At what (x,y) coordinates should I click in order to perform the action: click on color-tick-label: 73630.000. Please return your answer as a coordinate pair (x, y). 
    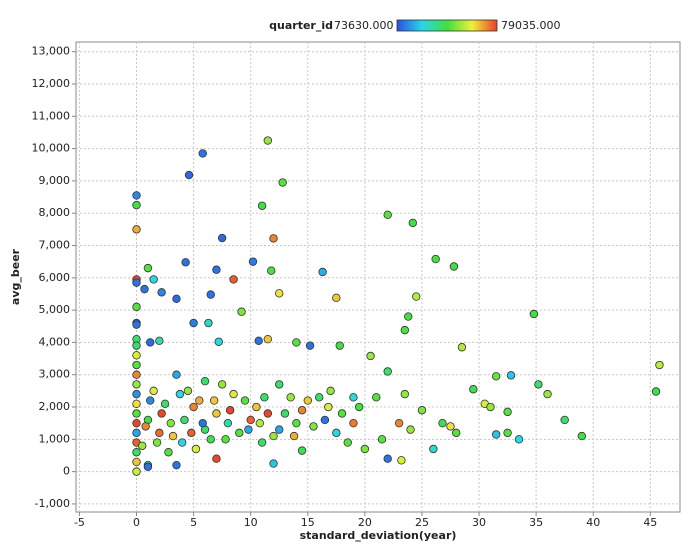
    Looking at the image, I should click on (364, 25).